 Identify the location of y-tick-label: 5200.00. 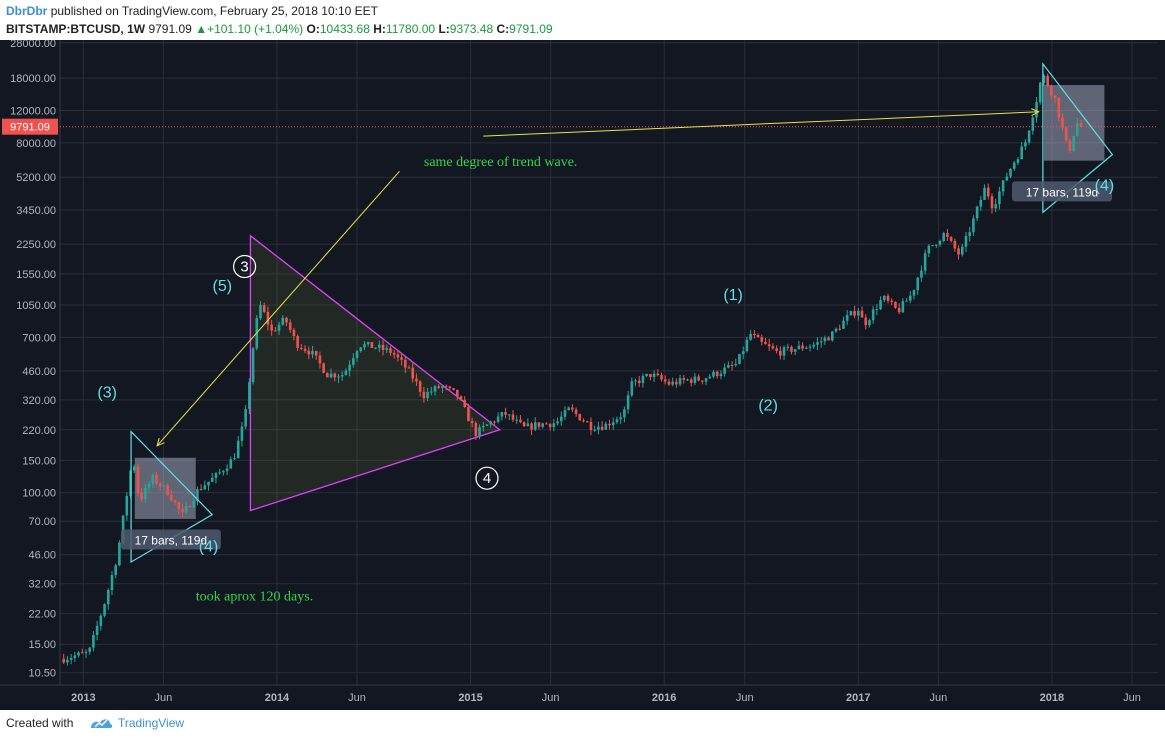
(36, 178).